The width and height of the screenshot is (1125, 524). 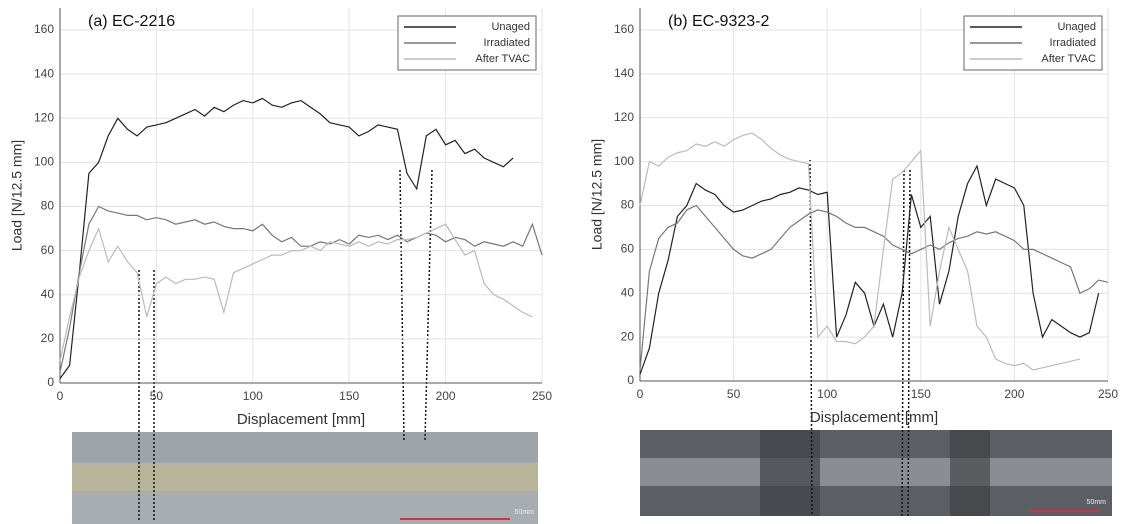 What do you see at coordinates (718, 21) in the screenshot?
I see `chart-title: (b) EC-9323-2` at bounding box center [718, 21].